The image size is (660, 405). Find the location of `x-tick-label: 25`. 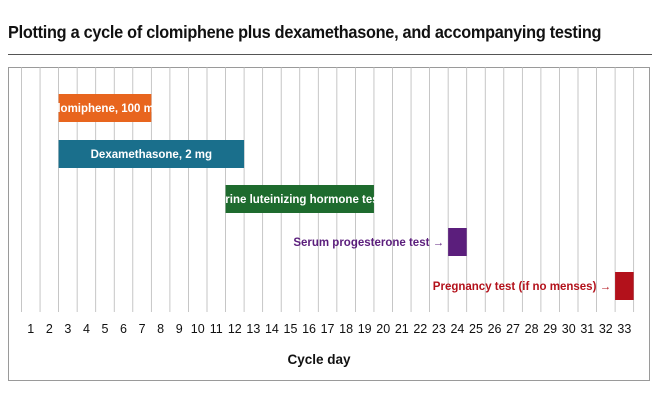

x-tick-label: 25 is located at coordinates (476, 329).